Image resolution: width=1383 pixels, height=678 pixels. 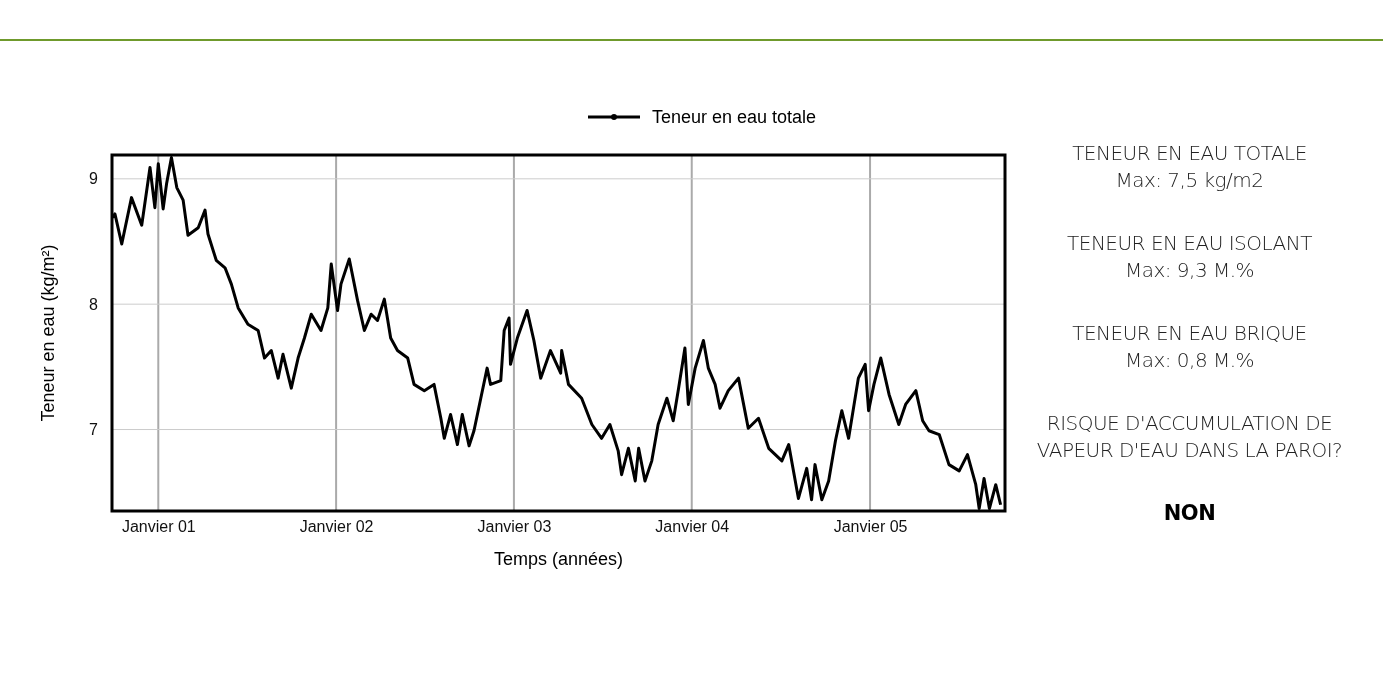 I want to click on y-tick-label: 9, so click(x=94, y=179).